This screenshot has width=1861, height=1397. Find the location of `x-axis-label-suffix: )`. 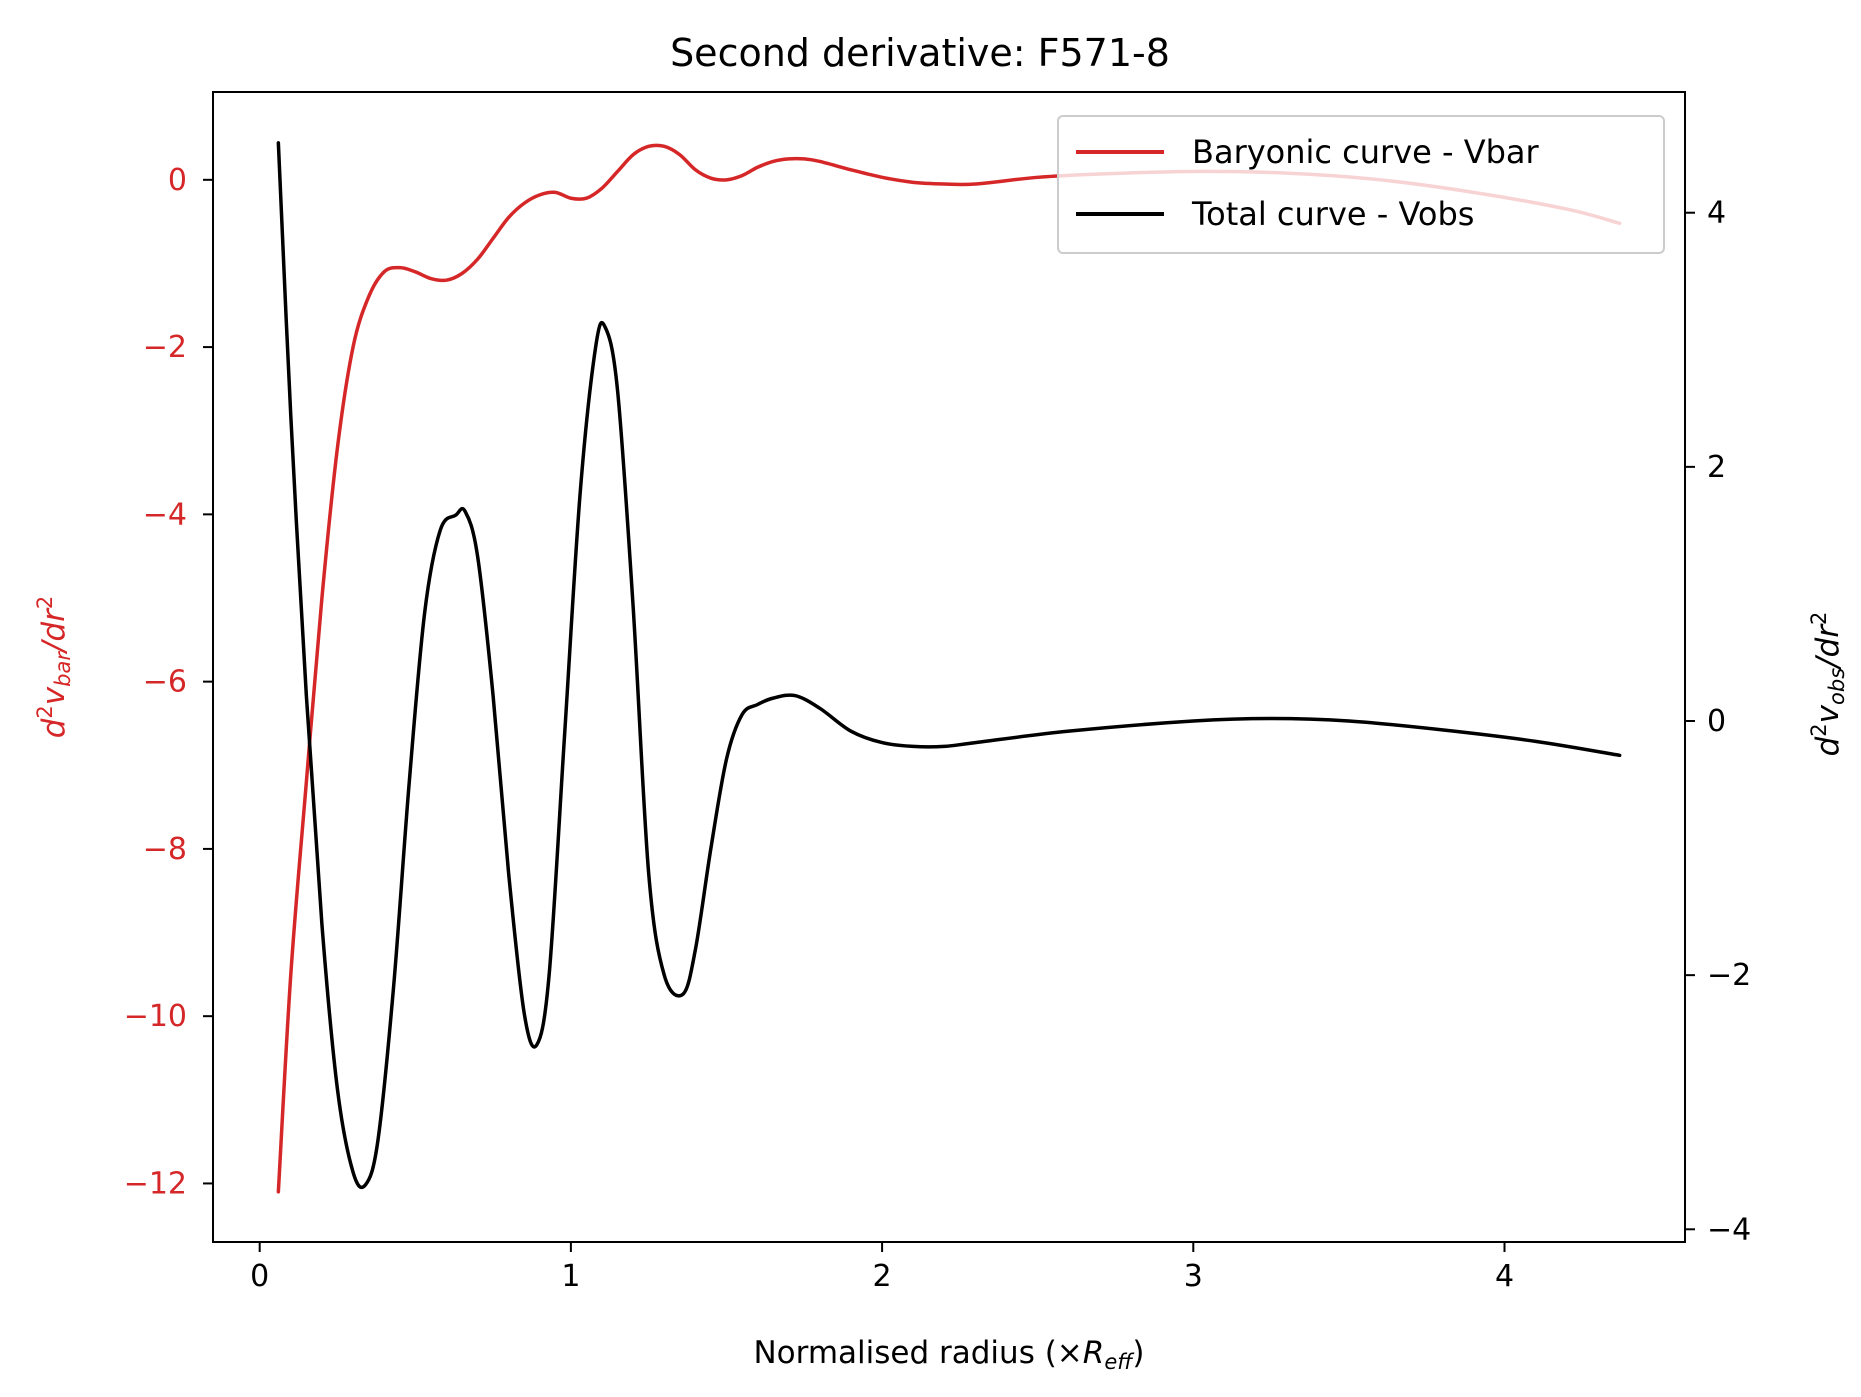

x-axis-label-suffix: ) is located at coordinates (1138, 1353).